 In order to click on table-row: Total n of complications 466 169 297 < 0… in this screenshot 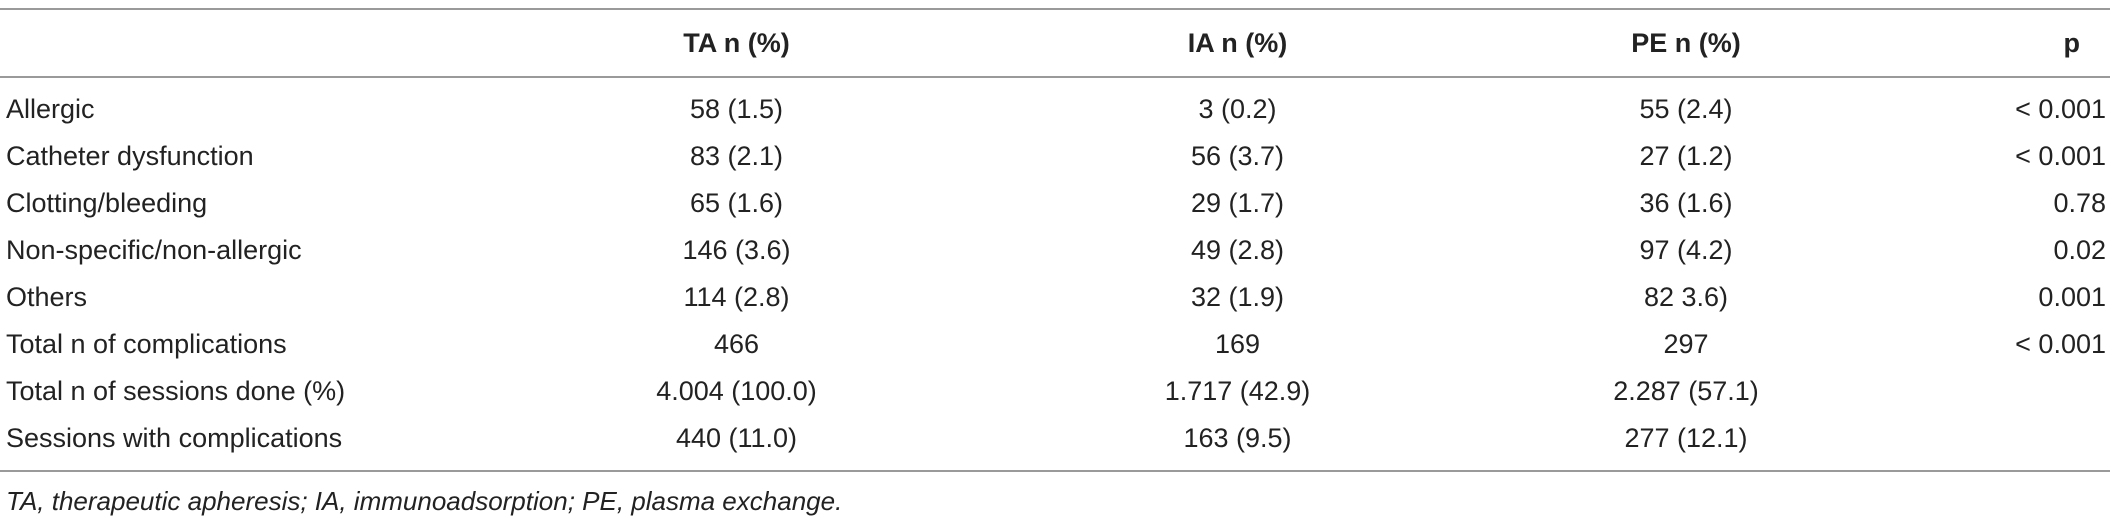, I will do `click(1055, 344)`.